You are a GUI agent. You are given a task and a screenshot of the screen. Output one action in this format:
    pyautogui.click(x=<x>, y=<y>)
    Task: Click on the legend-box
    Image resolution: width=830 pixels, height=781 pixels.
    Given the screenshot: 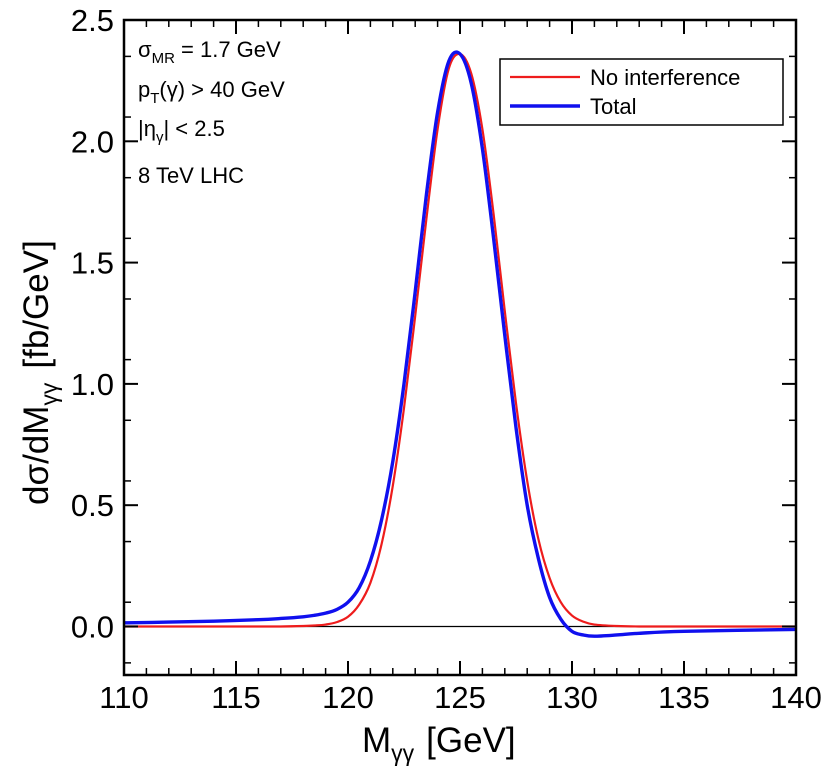 What is the action you would take?
    pyautogui.click(x=641, y=92)
    